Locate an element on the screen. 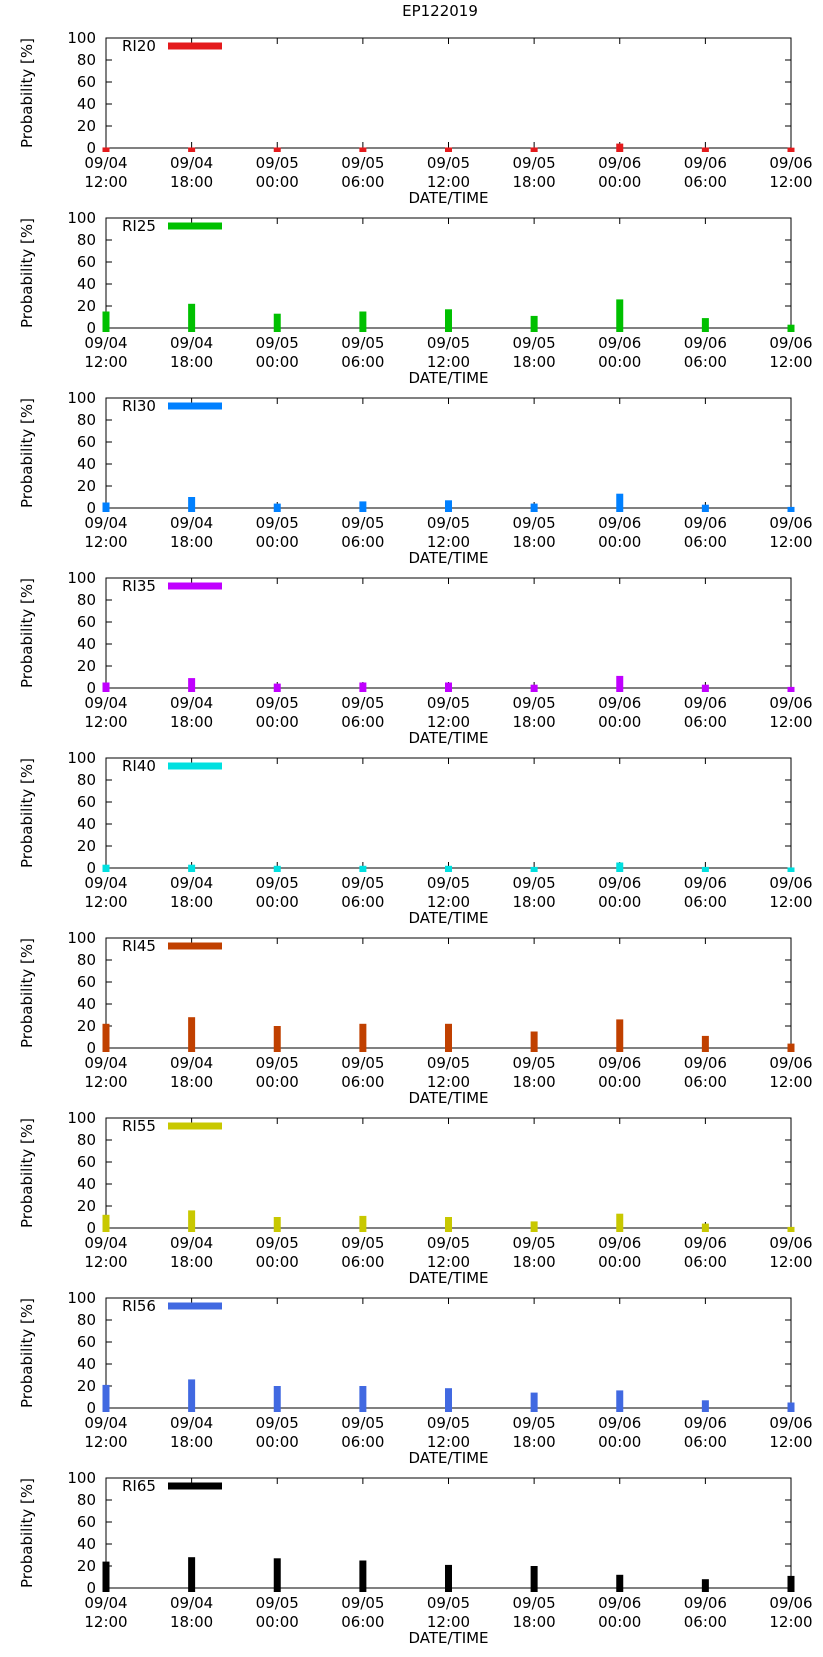 The height and width of the screenshot is (1657, 823). plot-frame is located at coordinates (448, 453).